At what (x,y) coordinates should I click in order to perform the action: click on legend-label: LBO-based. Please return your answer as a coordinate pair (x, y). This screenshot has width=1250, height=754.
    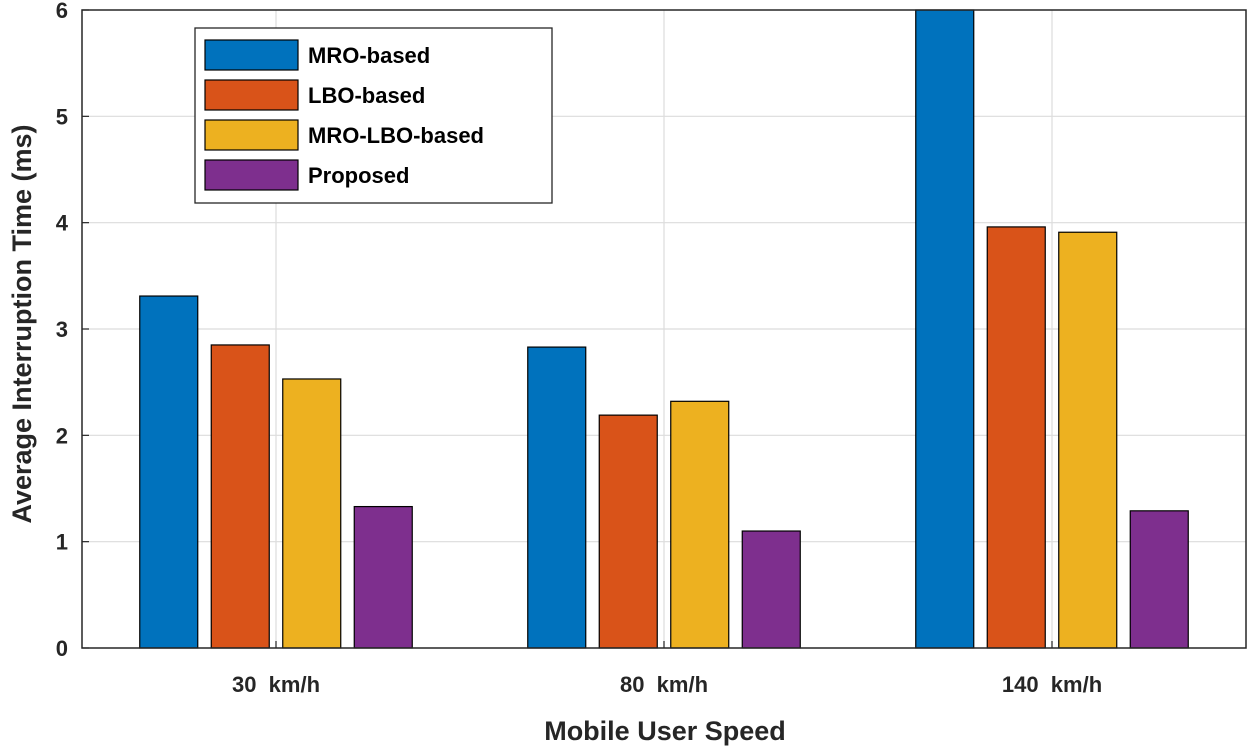
    Looking at the image, I should click on (366, 95).